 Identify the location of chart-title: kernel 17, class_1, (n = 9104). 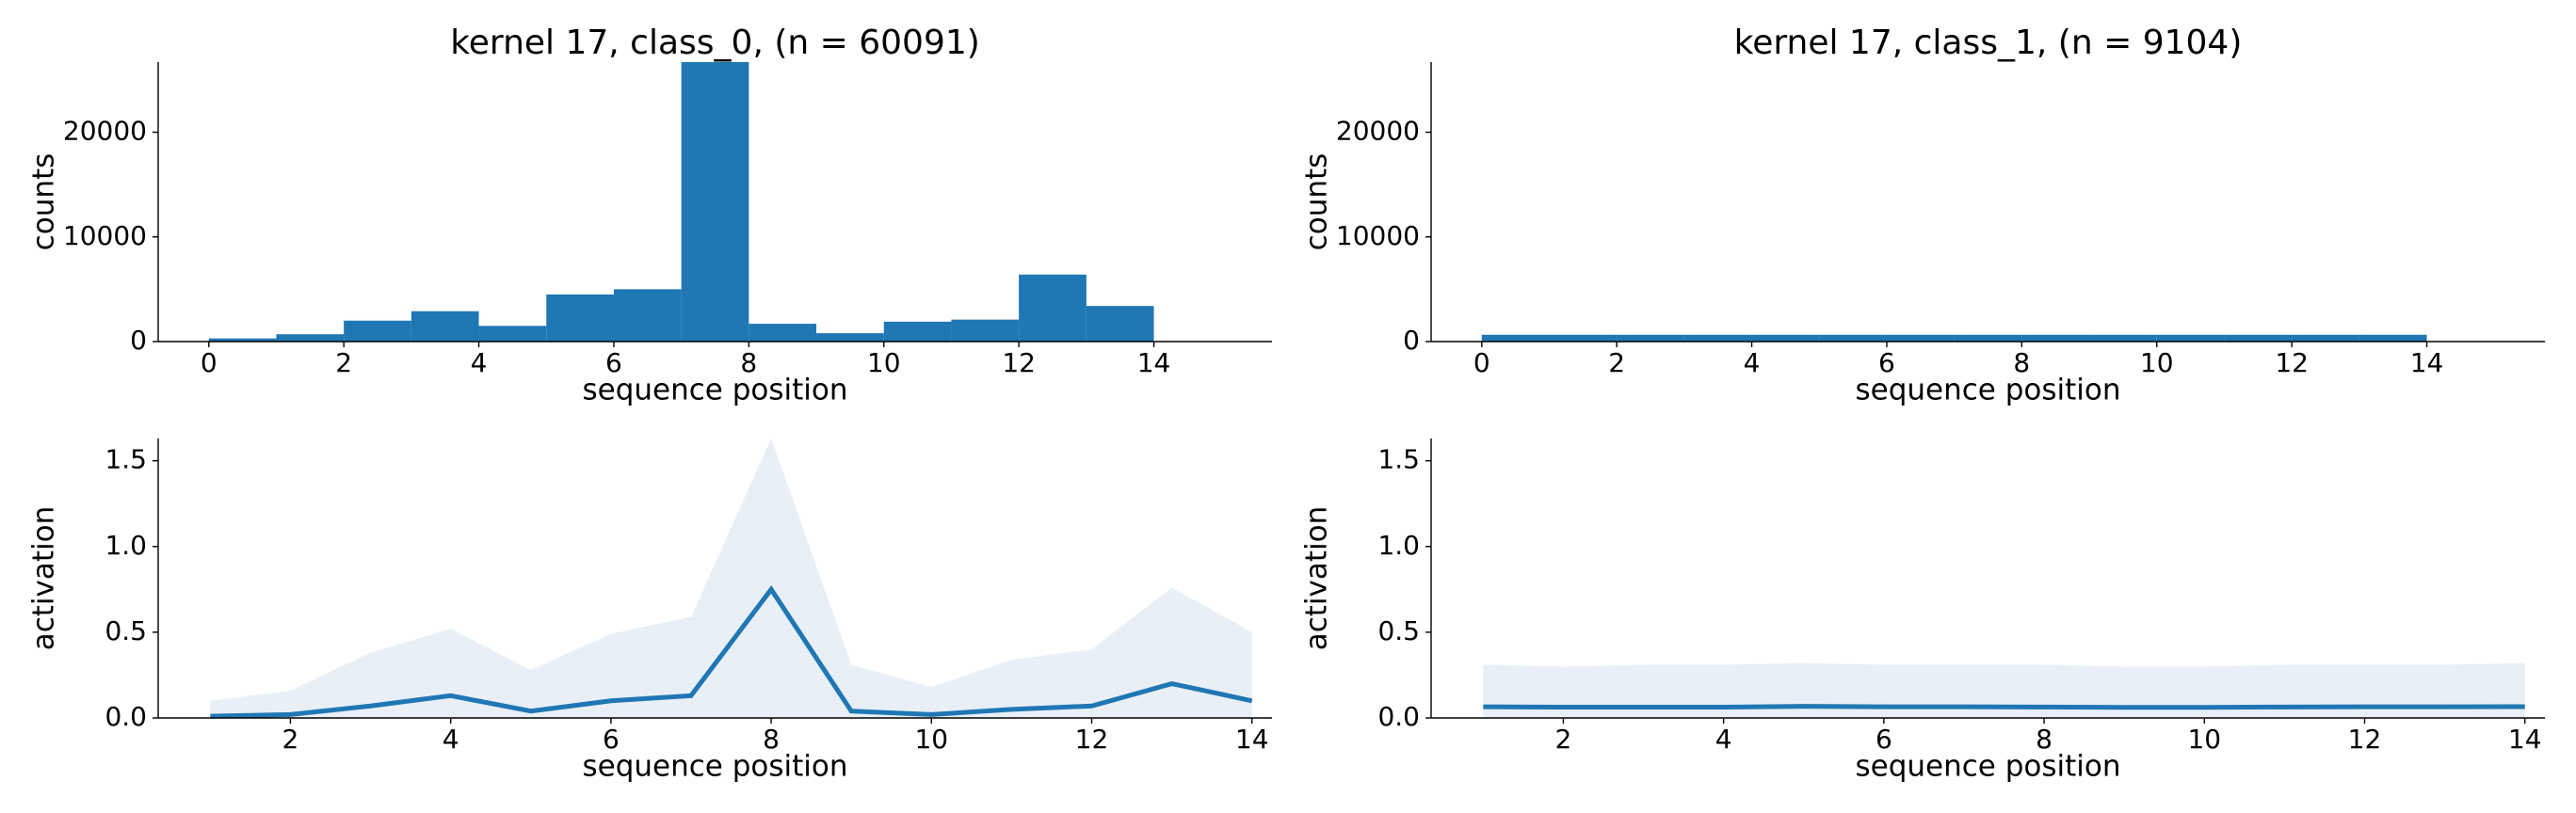
(1988, 43).